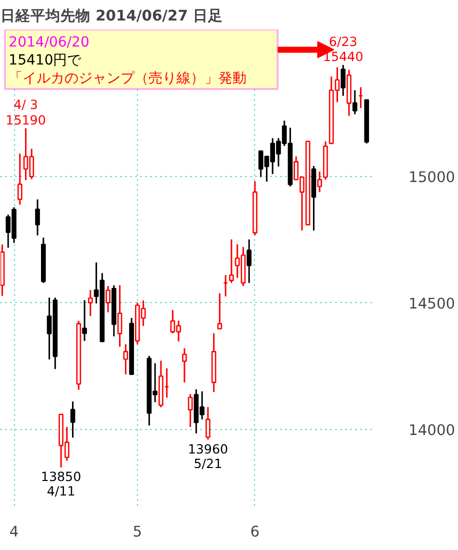 The image size is (458, 550). Describe the element at coordinates (111, 16) in the screenshot. I see `chart-title: 日経平均先物 2014/06/27 日足` at that location.